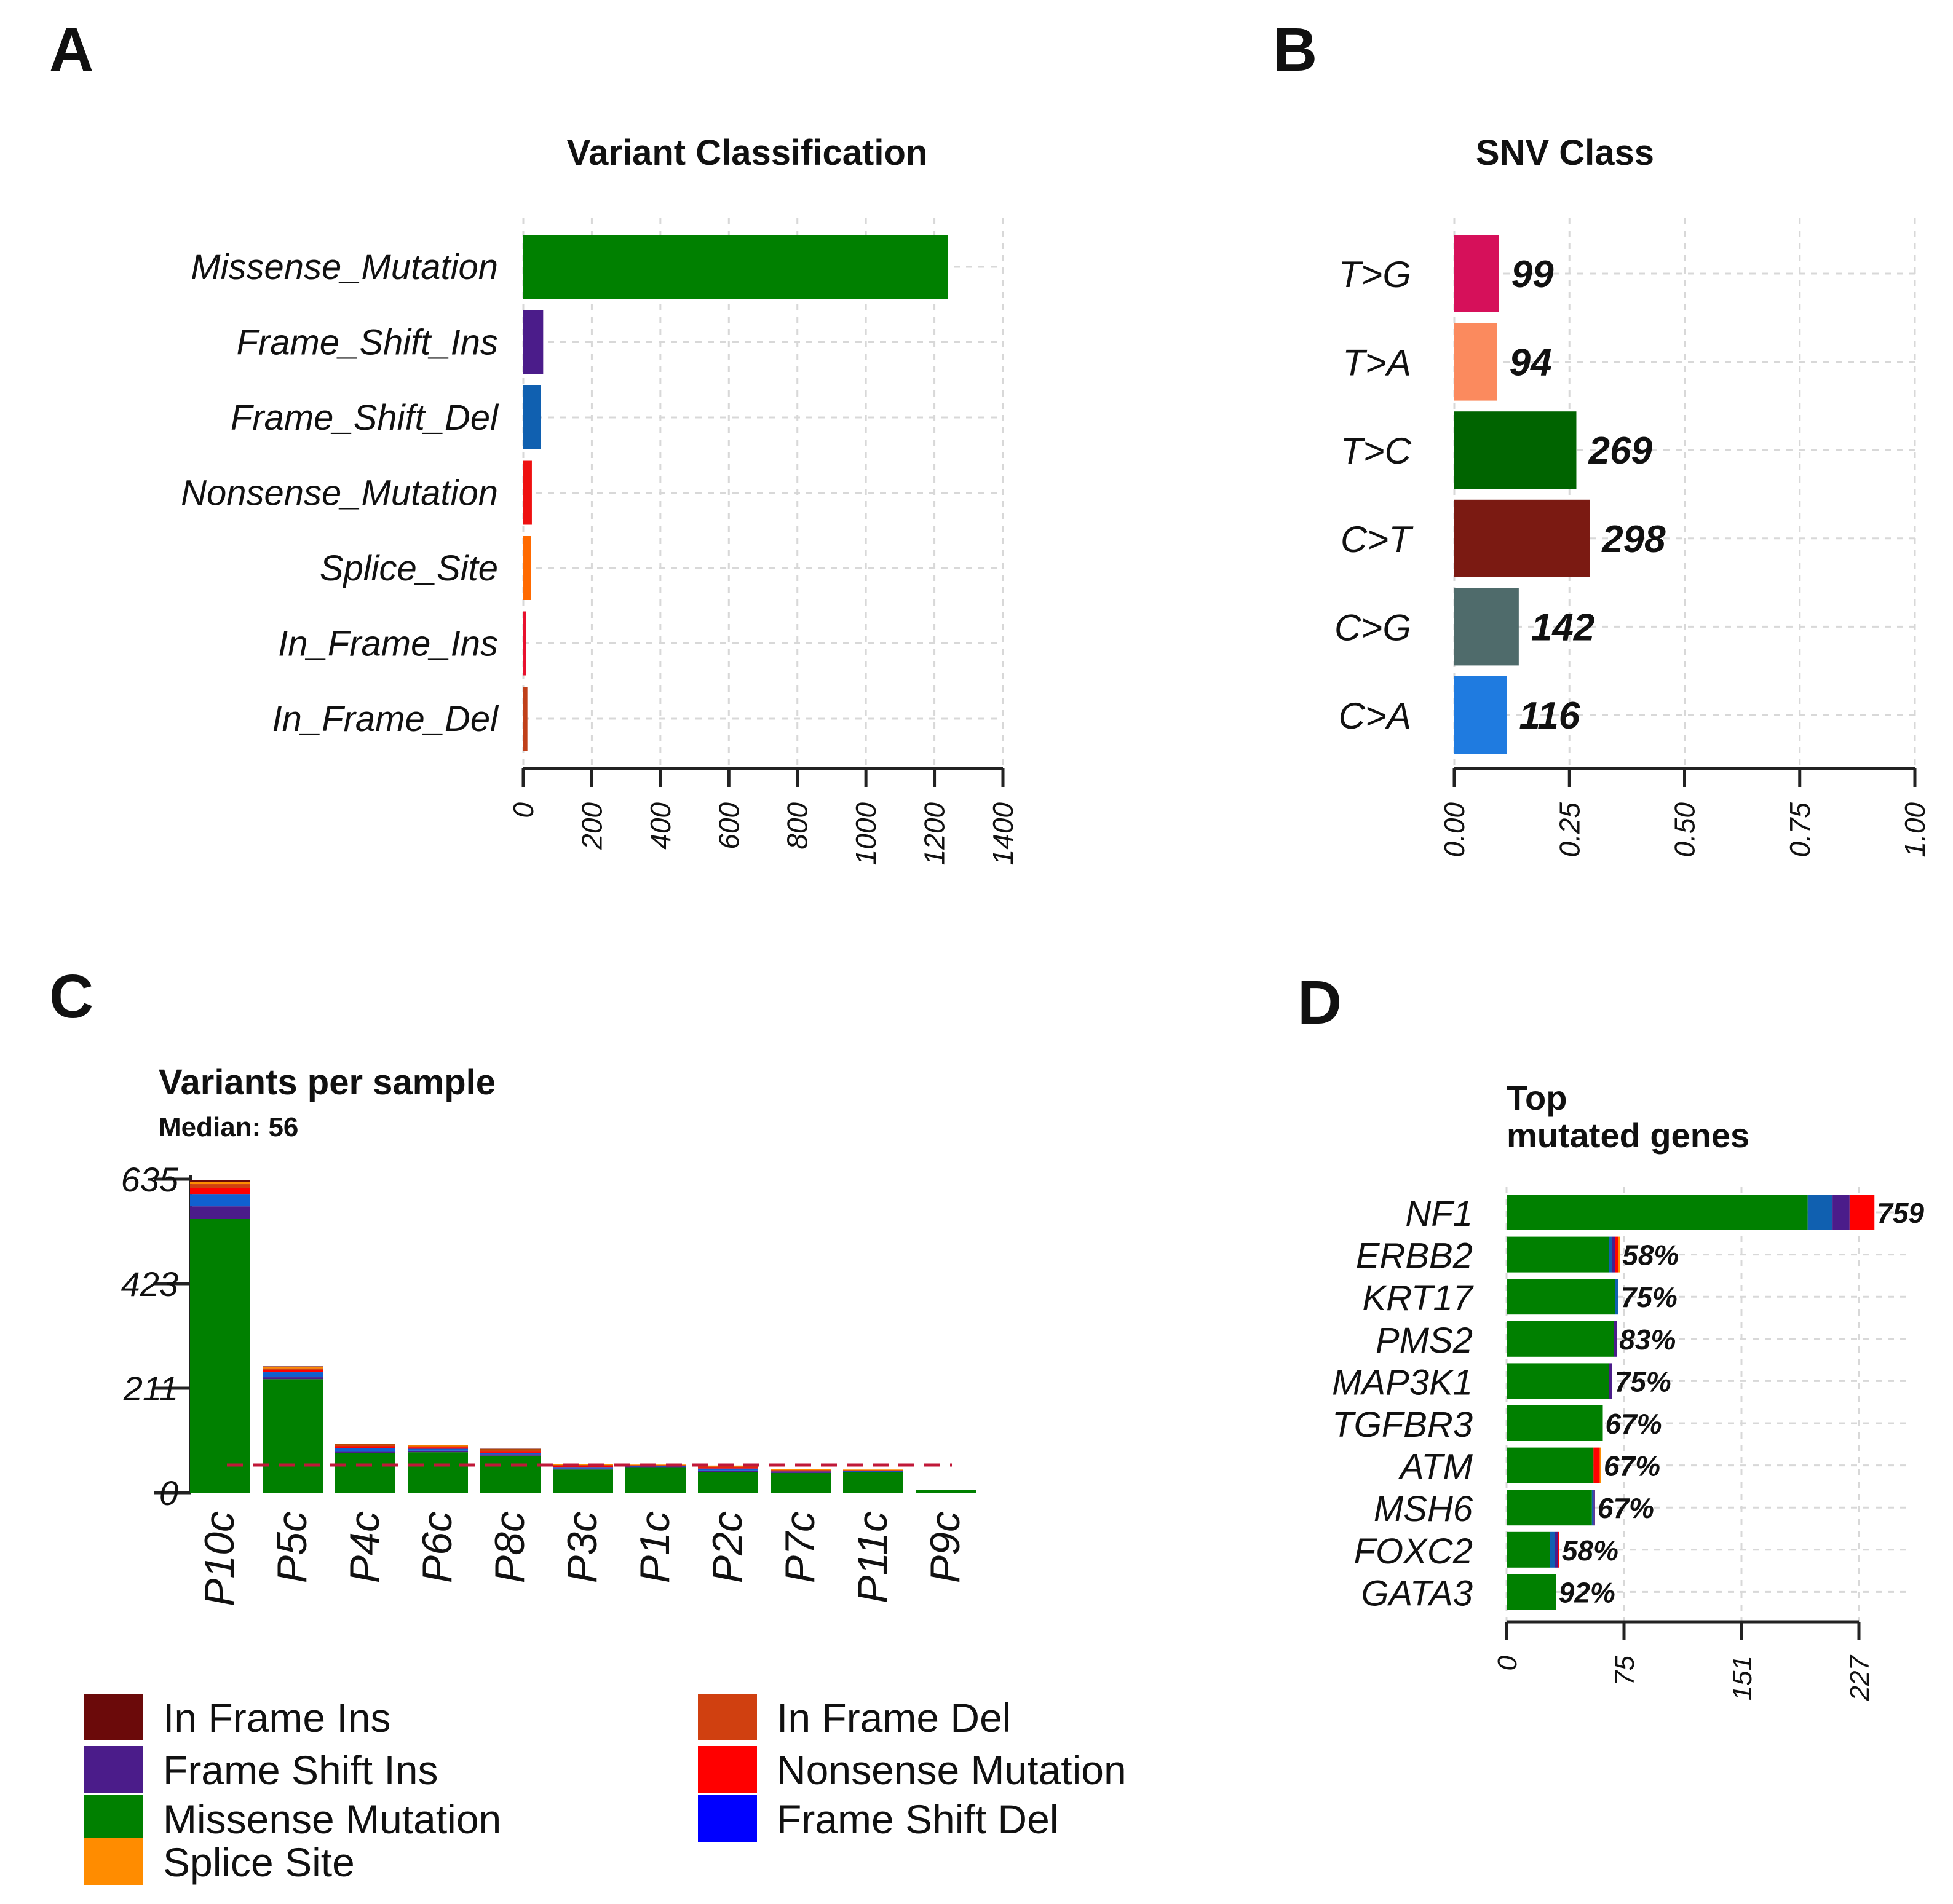 The image size is (1953, 1904). Describe the element at coordinates (1901, 1213) in the screenshot. I see `percent-label: 759` at that location.